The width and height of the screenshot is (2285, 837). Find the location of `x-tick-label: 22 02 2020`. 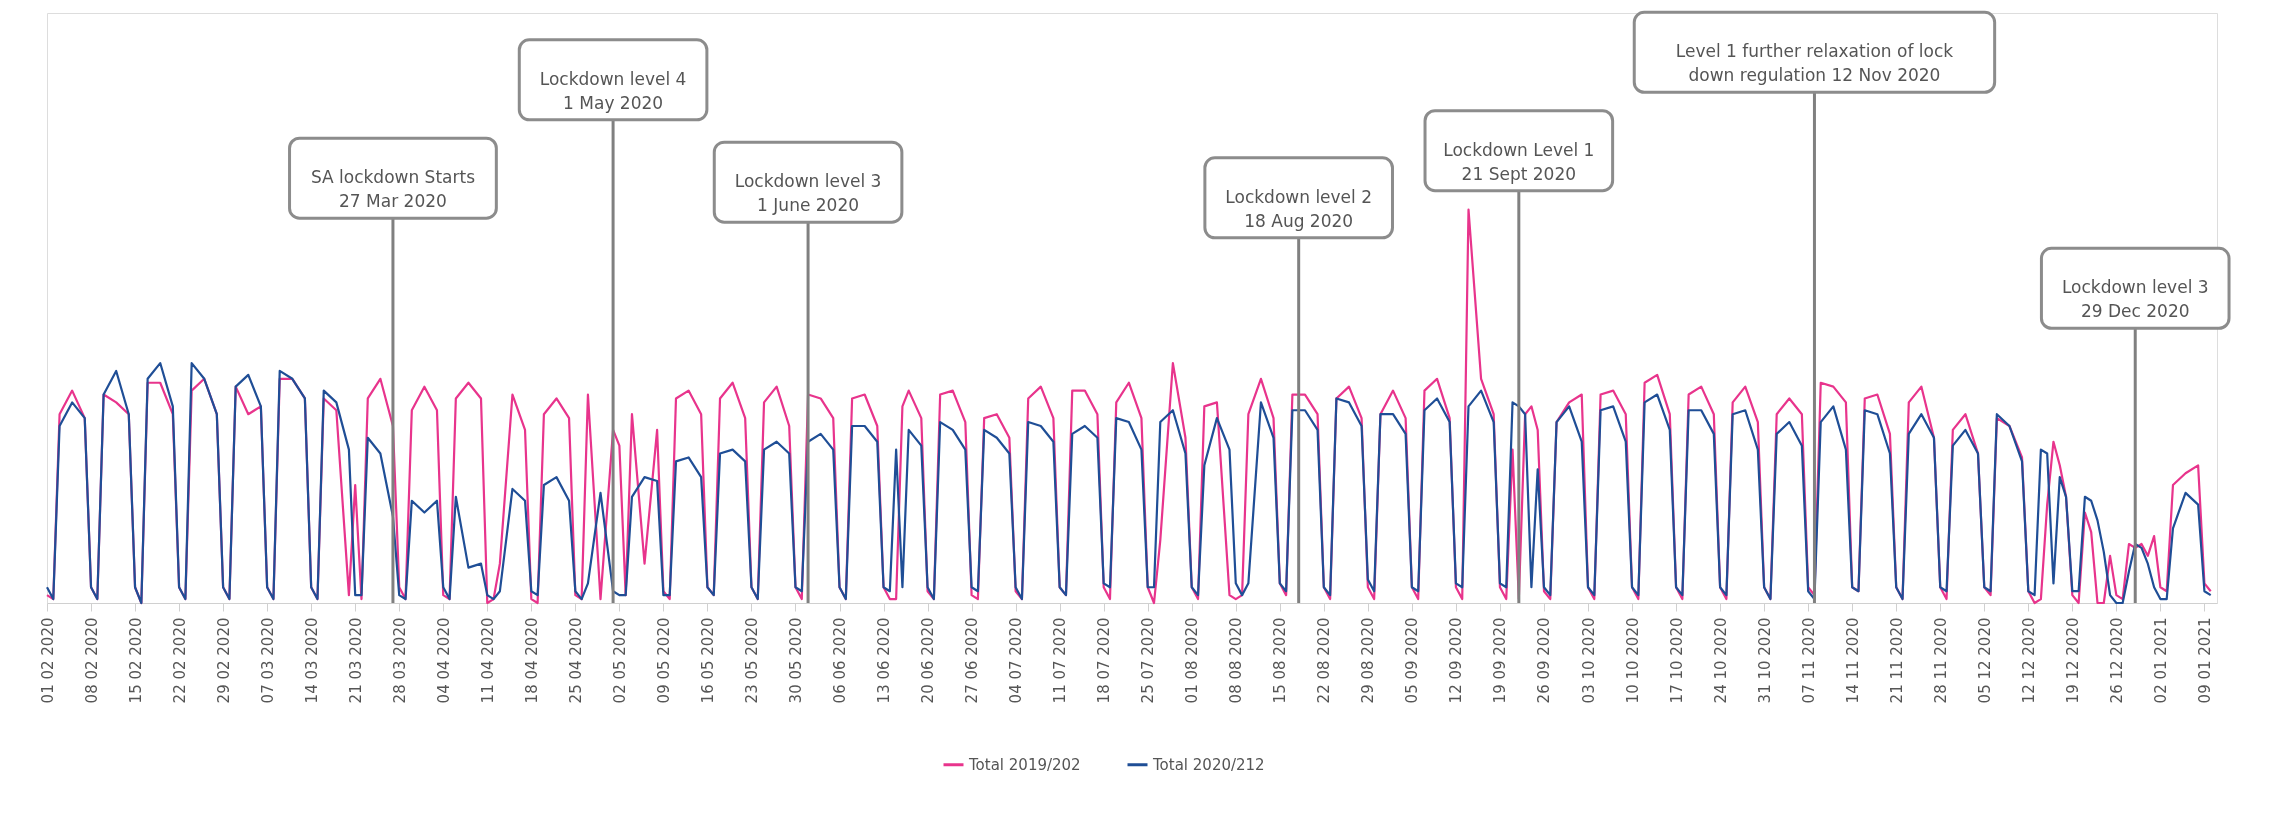

x-tick-label: 22 02 2020 is located at coordinates (179, 660).